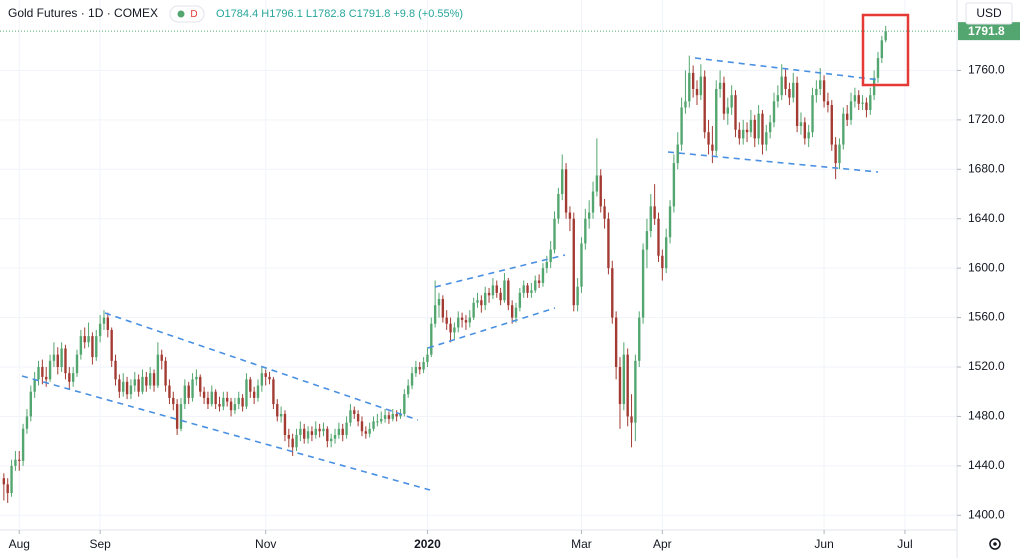  What do you see at coordinates (904, 544) in the screenshot?
I see `x-tick-label: Jul` at bounding box center [904, 544].